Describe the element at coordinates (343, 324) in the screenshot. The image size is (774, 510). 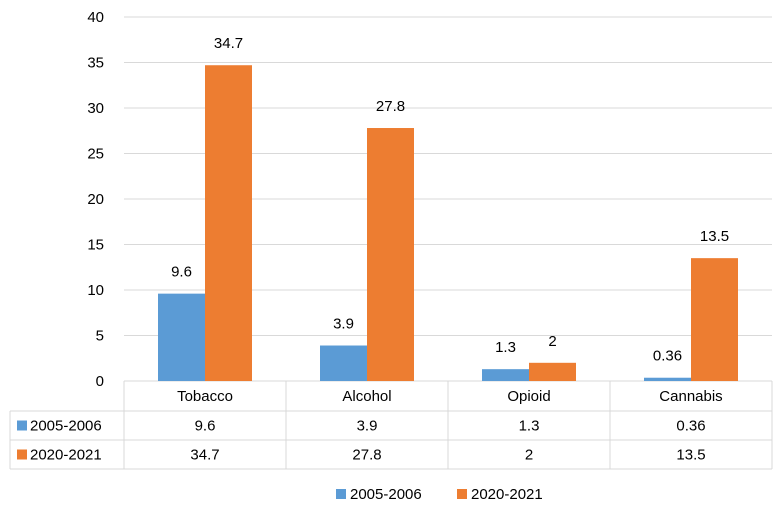
I see `data-label: 3.9` at that location.